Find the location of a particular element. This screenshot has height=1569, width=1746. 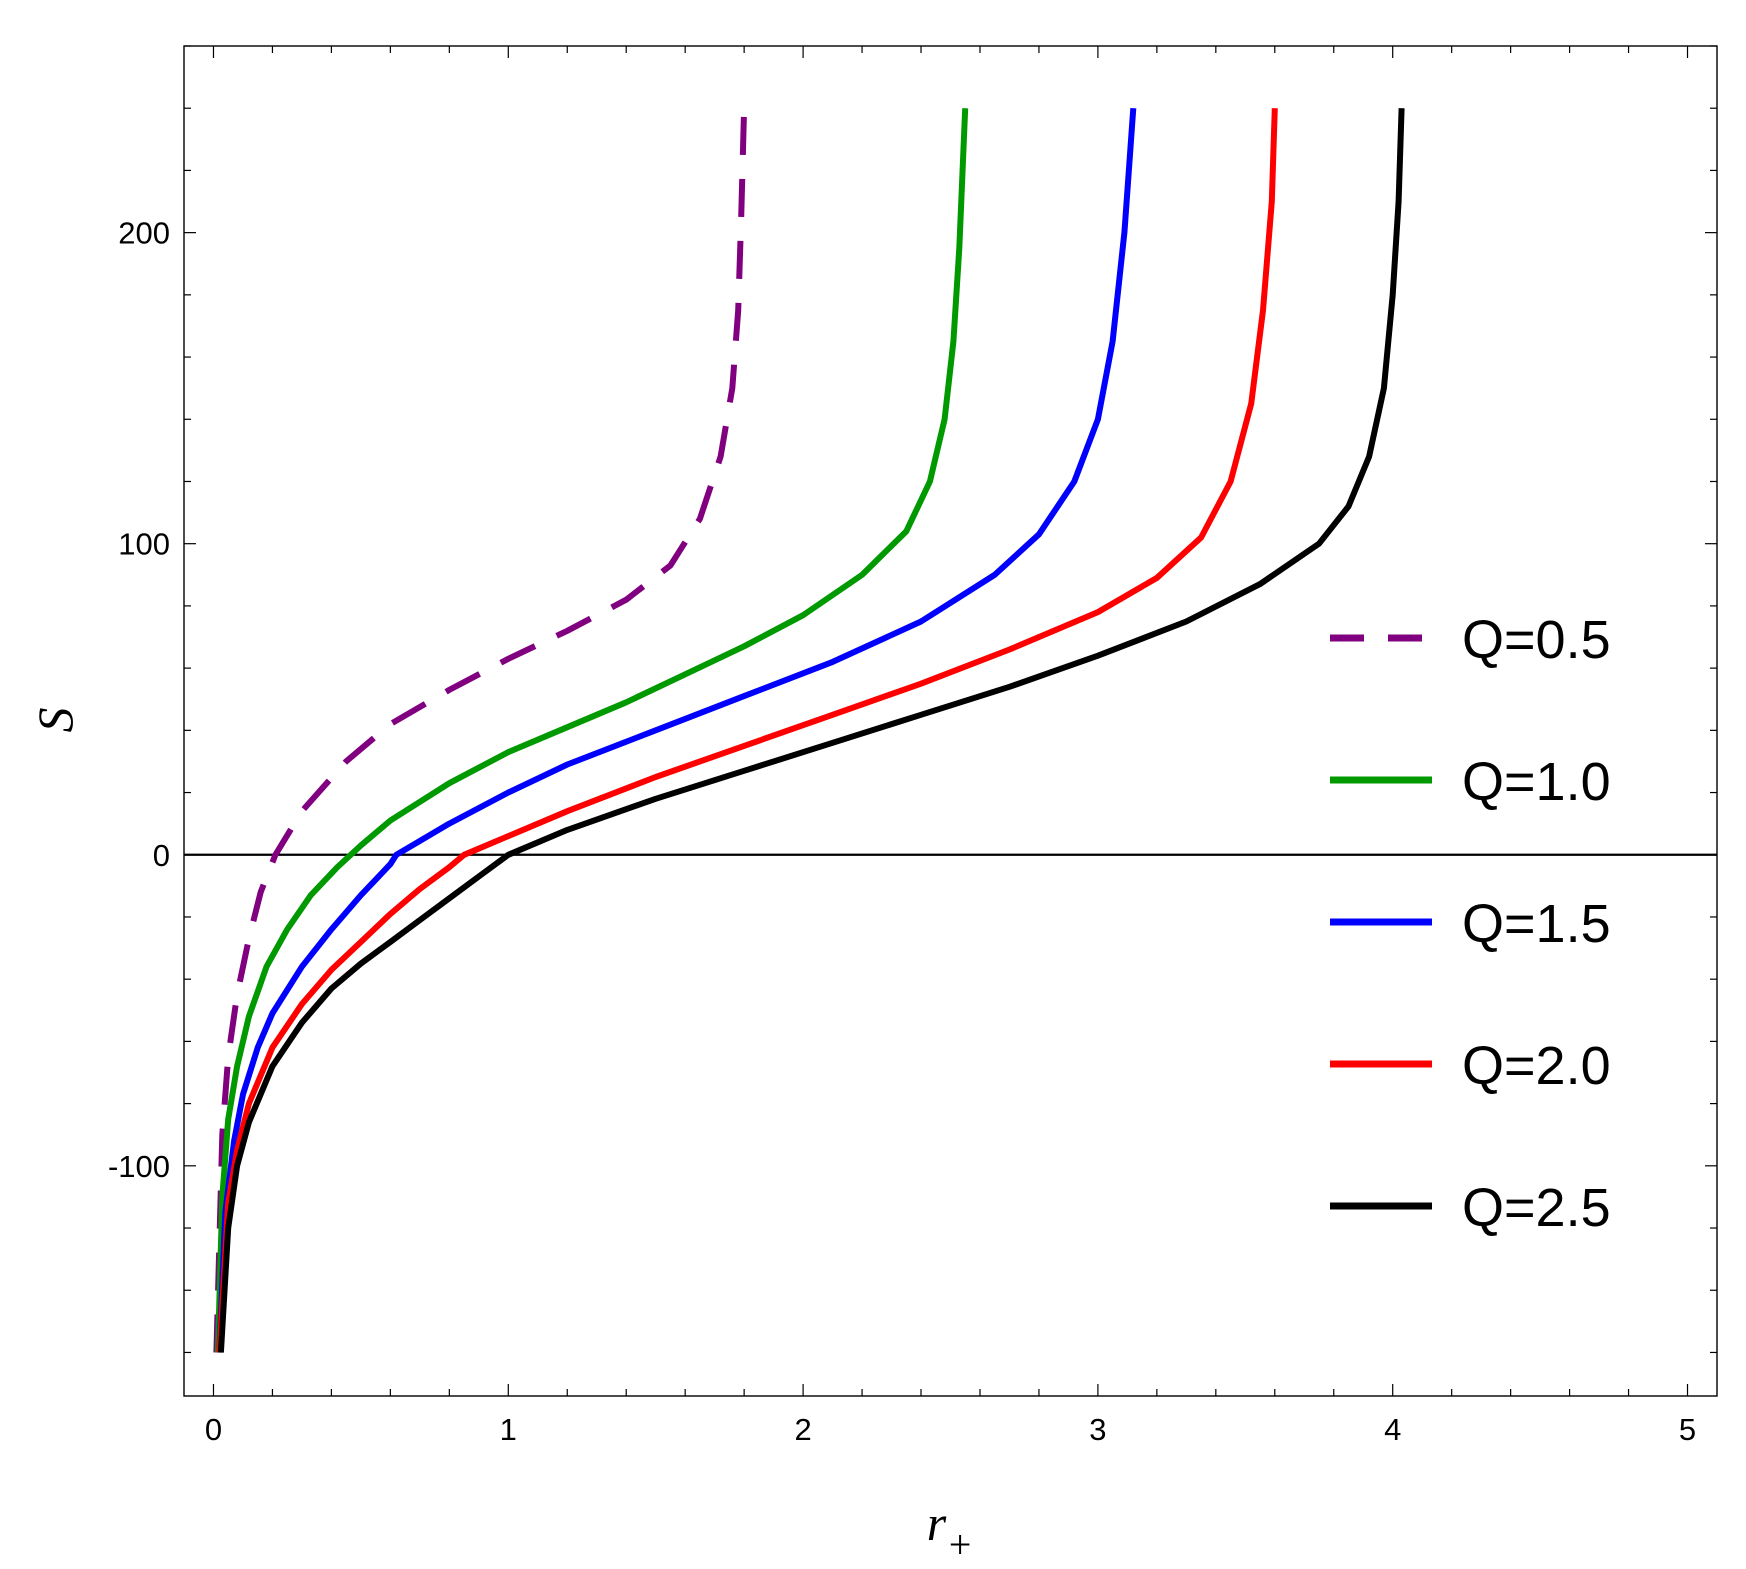

x-axis-label: r+ is located at coordinates (950, 1531).